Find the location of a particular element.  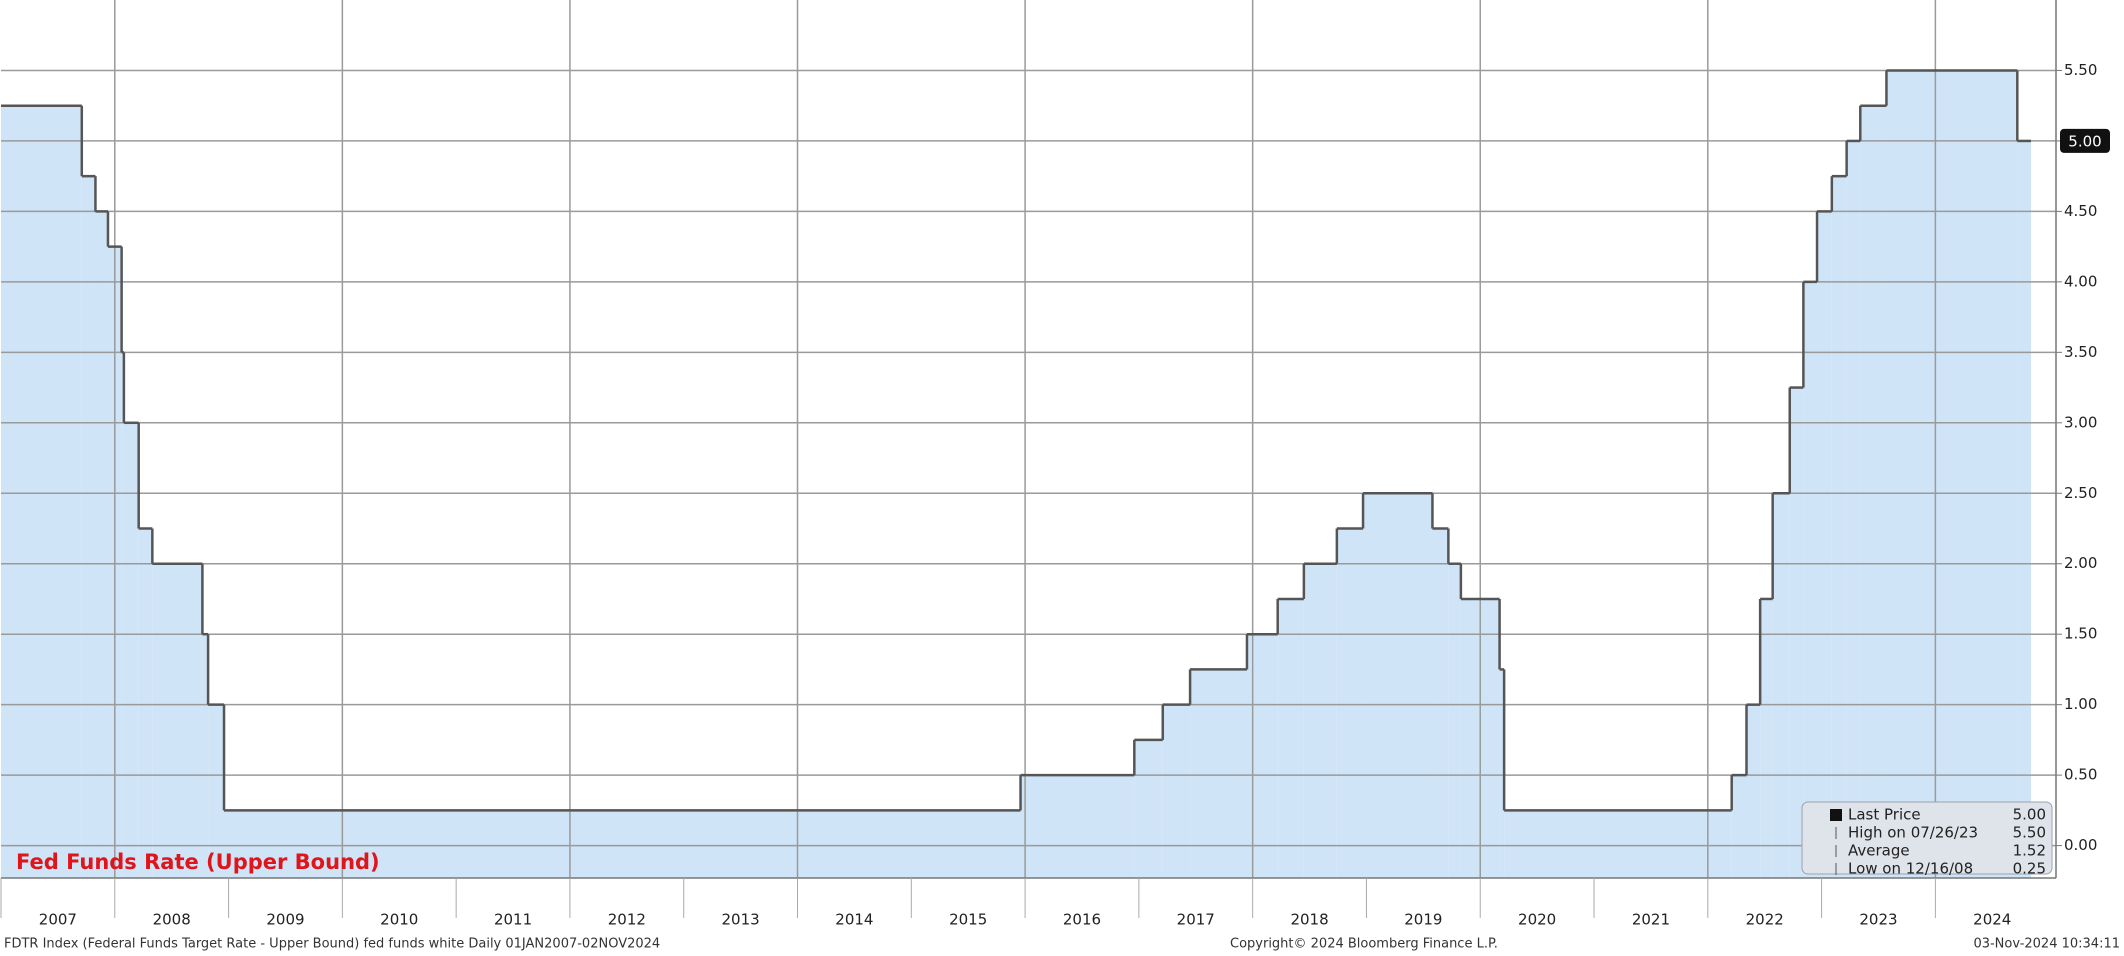

x-tick-label: 2013 is located at coordinates (741, 920).